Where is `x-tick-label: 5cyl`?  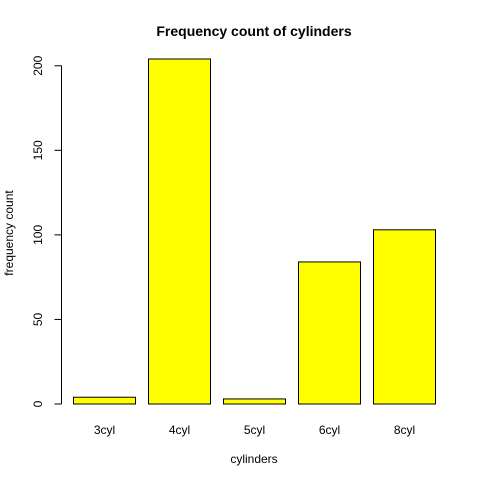 x-tick-label: 5cyl is located at coordinates (254, 430).